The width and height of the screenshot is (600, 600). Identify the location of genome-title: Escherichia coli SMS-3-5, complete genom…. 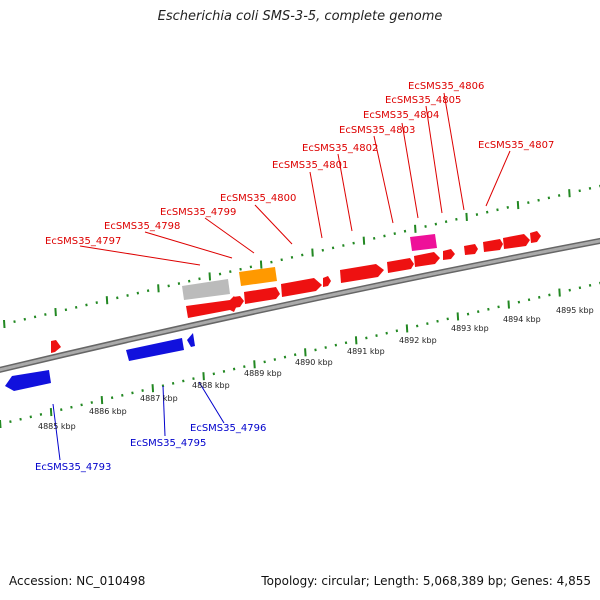
(300, 16).